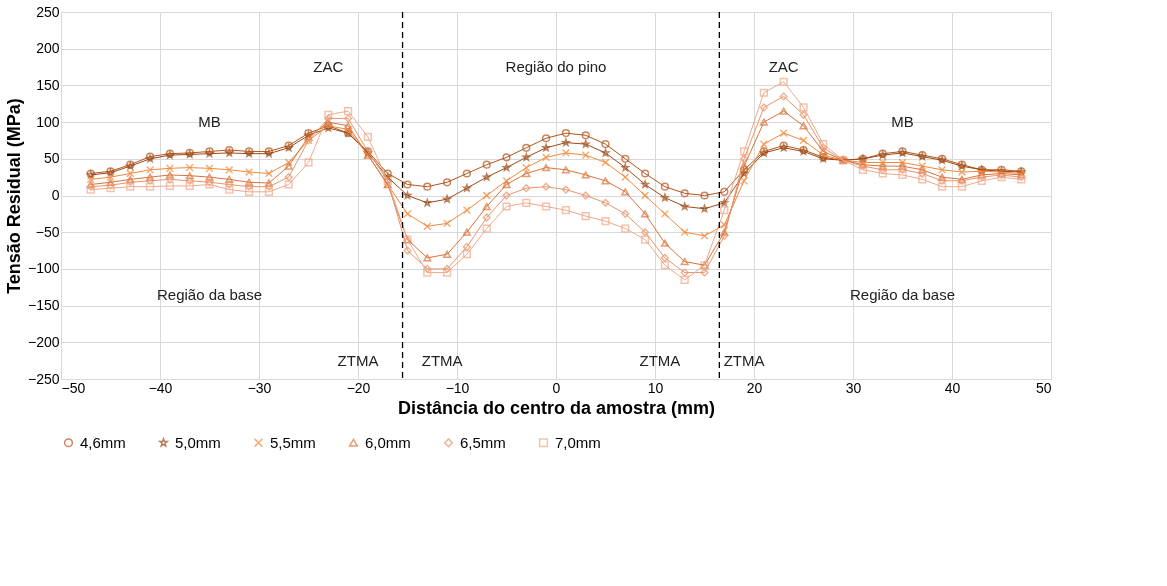 The width and height of the screenshot is (1167, 586). I want to click on y-tick-label: −50, so click(47, 231).